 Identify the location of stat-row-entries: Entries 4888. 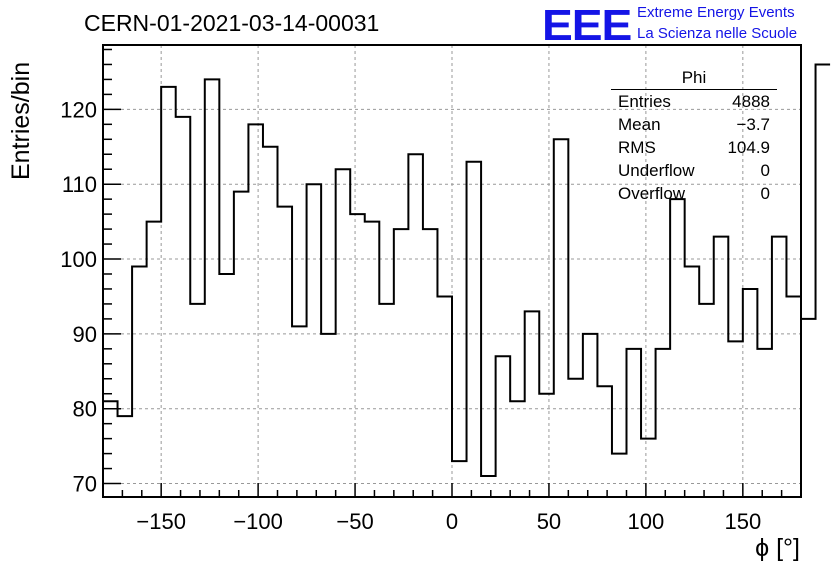
(694, 101).